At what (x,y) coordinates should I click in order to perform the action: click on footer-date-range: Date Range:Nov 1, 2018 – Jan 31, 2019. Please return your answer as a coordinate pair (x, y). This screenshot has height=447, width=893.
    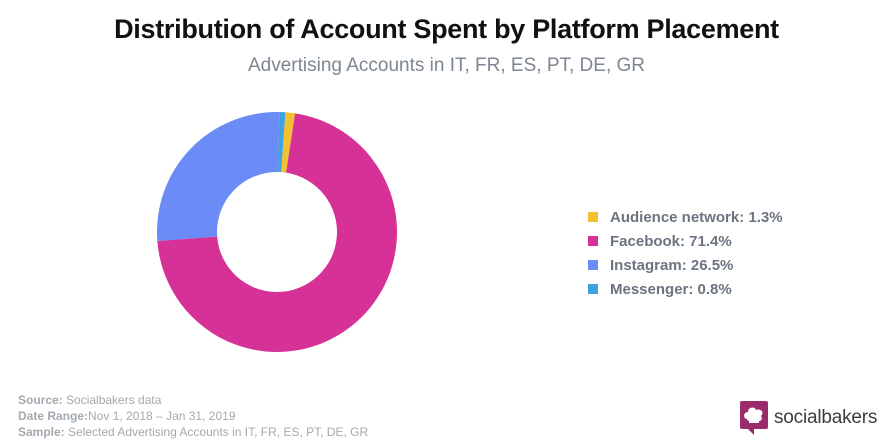
    Looking at the image, I should click on (193, 416).